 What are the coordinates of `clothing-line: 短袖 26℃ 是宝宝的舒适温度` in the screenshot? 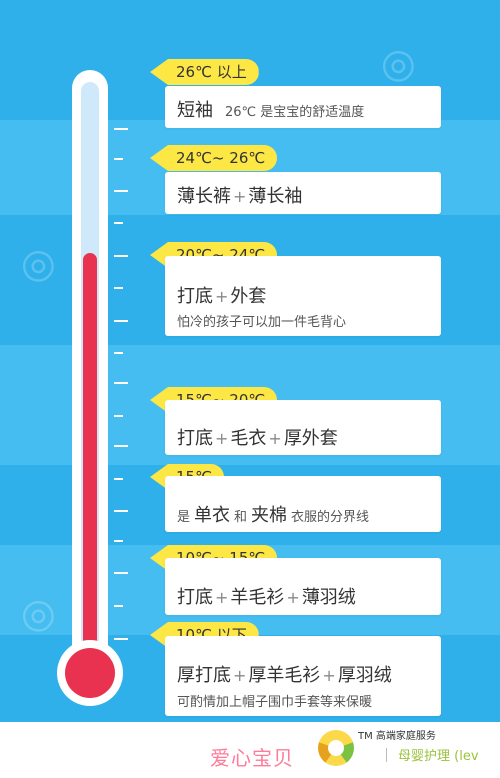 It's located at (270, 109).